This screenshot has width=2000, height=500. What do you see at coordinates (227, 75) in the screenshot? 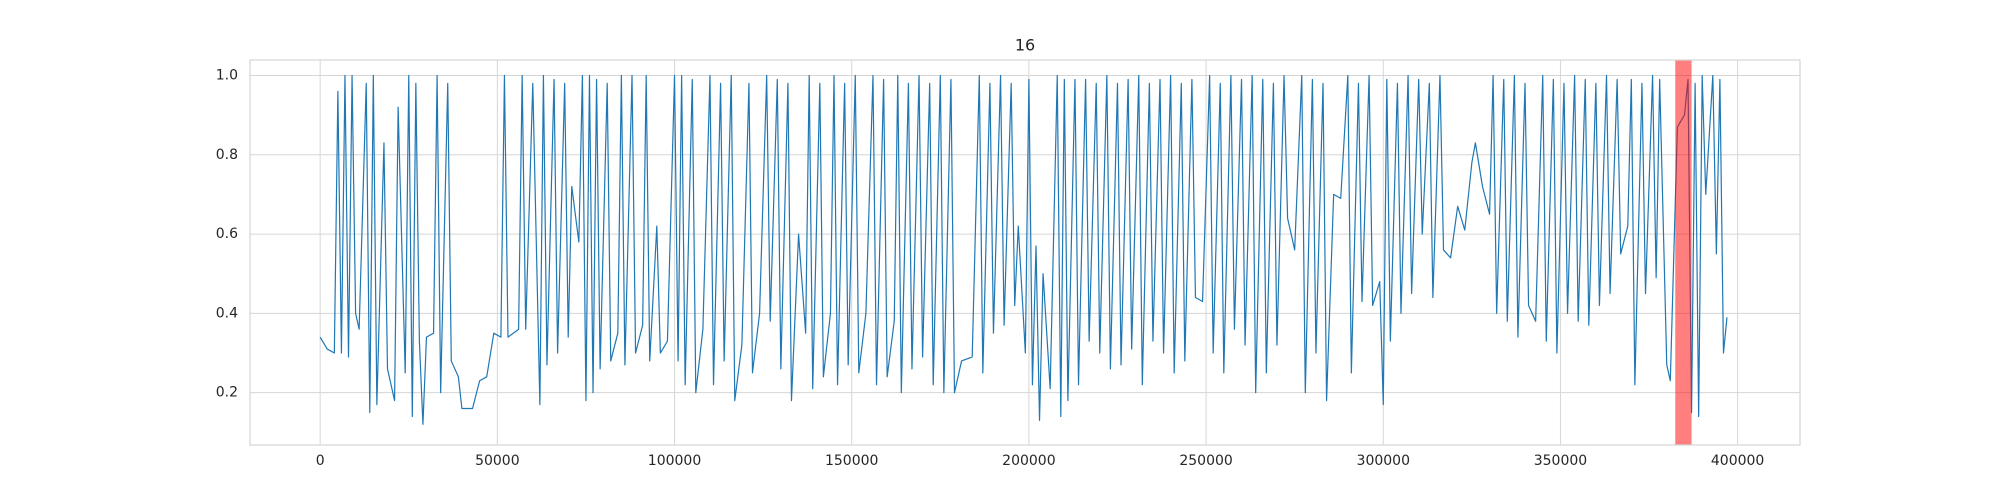
I see `y-tick-label: 1.0` at bounding box center [227, 75].